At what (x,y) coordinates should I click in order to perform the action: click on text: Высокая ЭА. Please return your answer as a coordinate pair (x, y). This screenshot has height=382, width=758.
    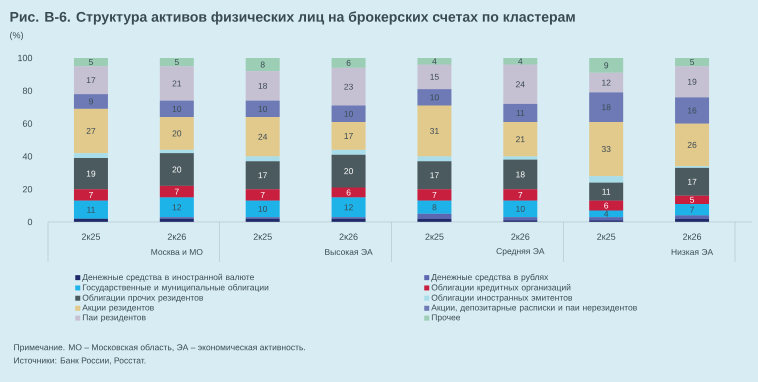
    Looking at the image, I should click on (349, 251).